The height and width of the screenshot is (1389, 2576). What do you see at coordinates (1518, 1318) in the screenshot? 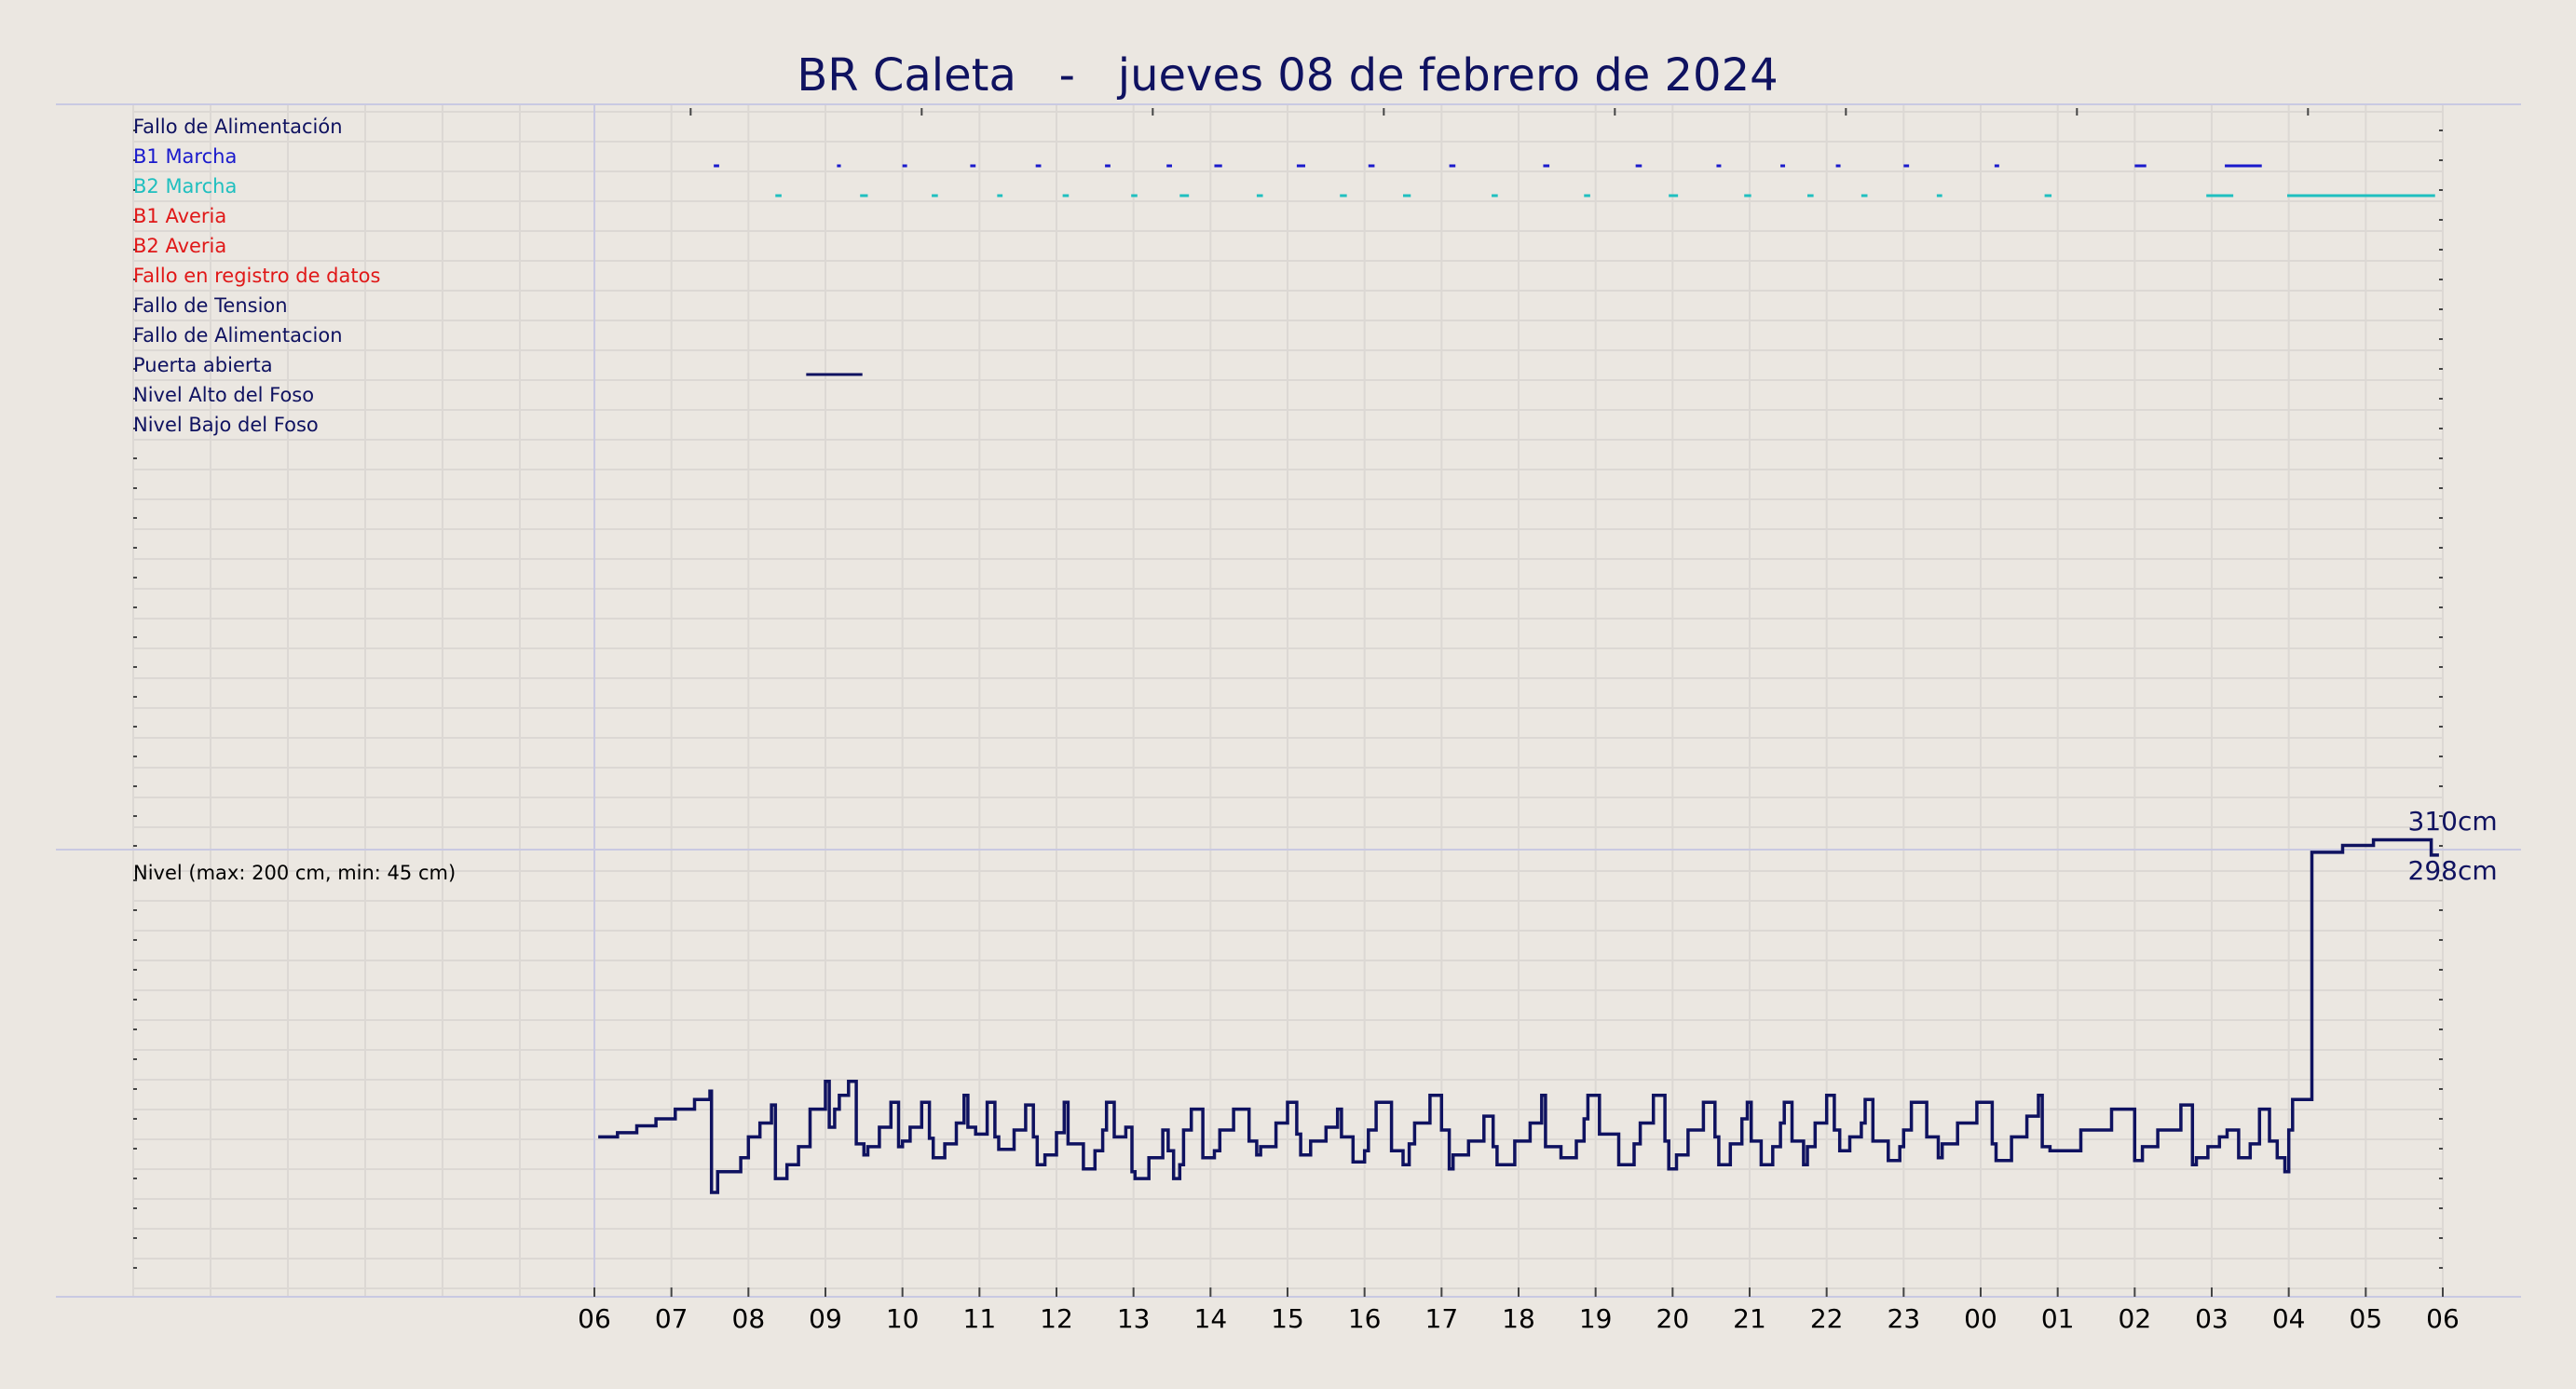
I see `x-tick-label: 18` at bounding box center [1518, 1318].